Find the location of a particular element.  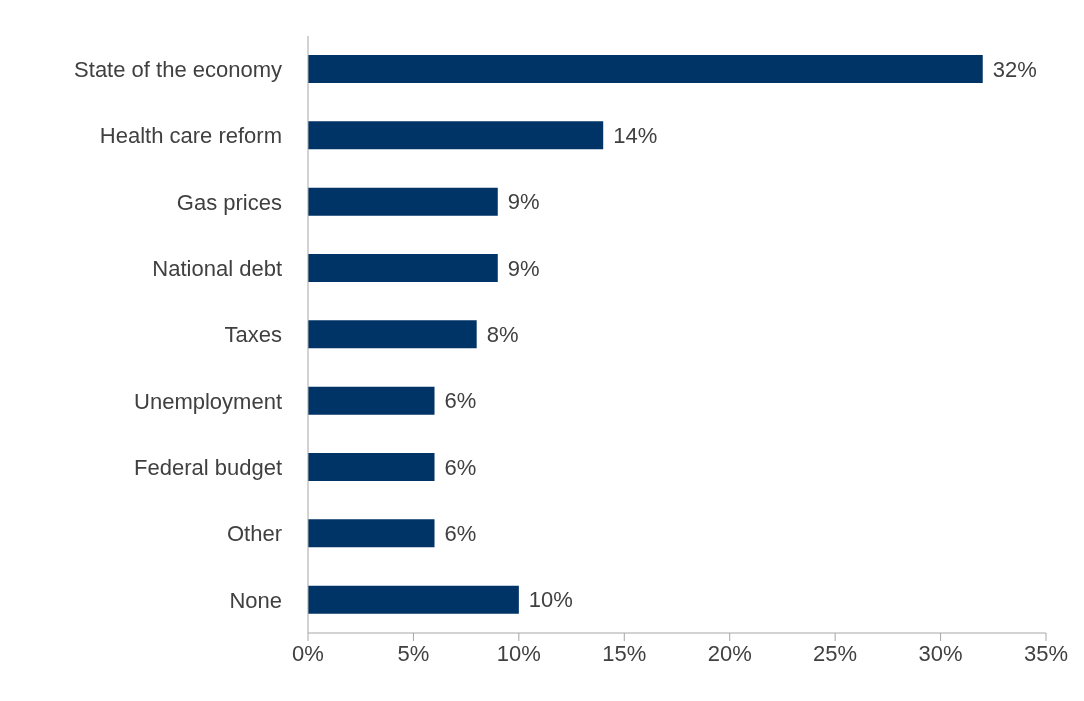

x-tick-label: 35% is located at coordinates (1046, 653).